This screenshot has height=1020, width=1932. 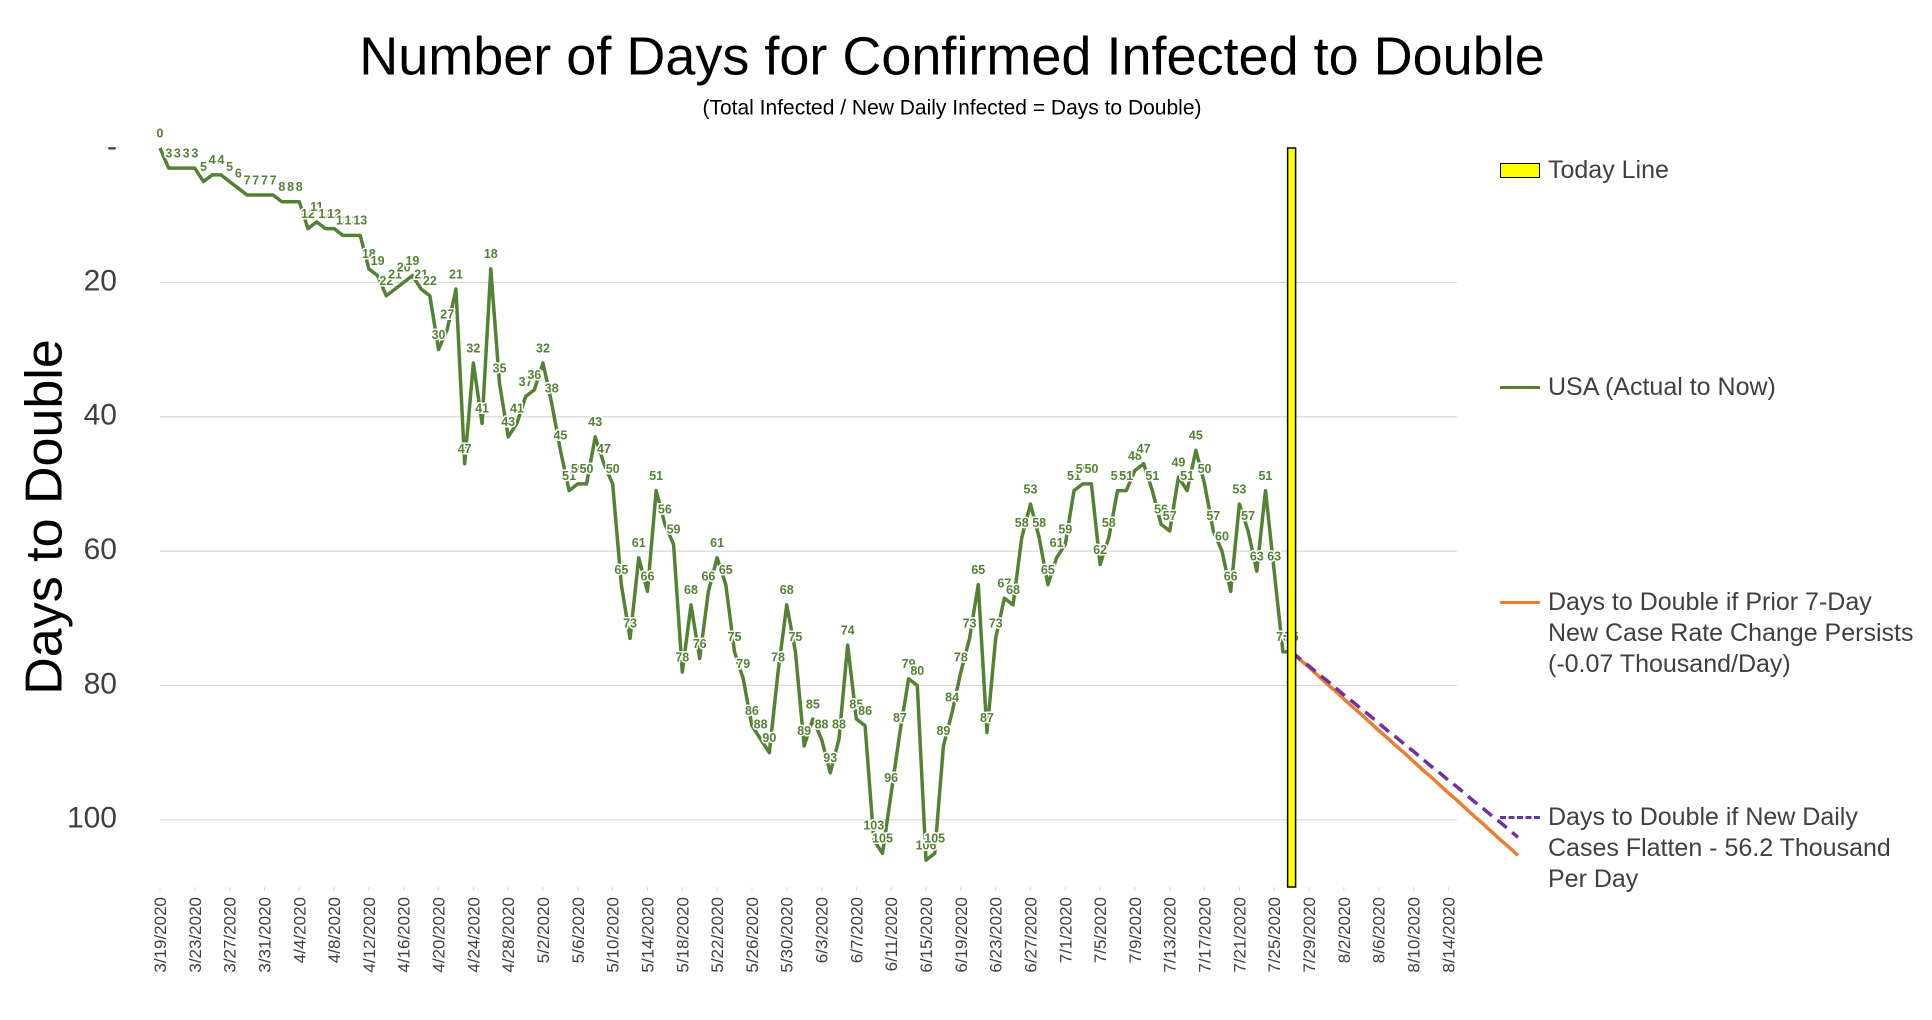 What do you see at coordinates (813, 704) in the screenshot?
I see `data-label: 85` at bounding box center [813, 704].